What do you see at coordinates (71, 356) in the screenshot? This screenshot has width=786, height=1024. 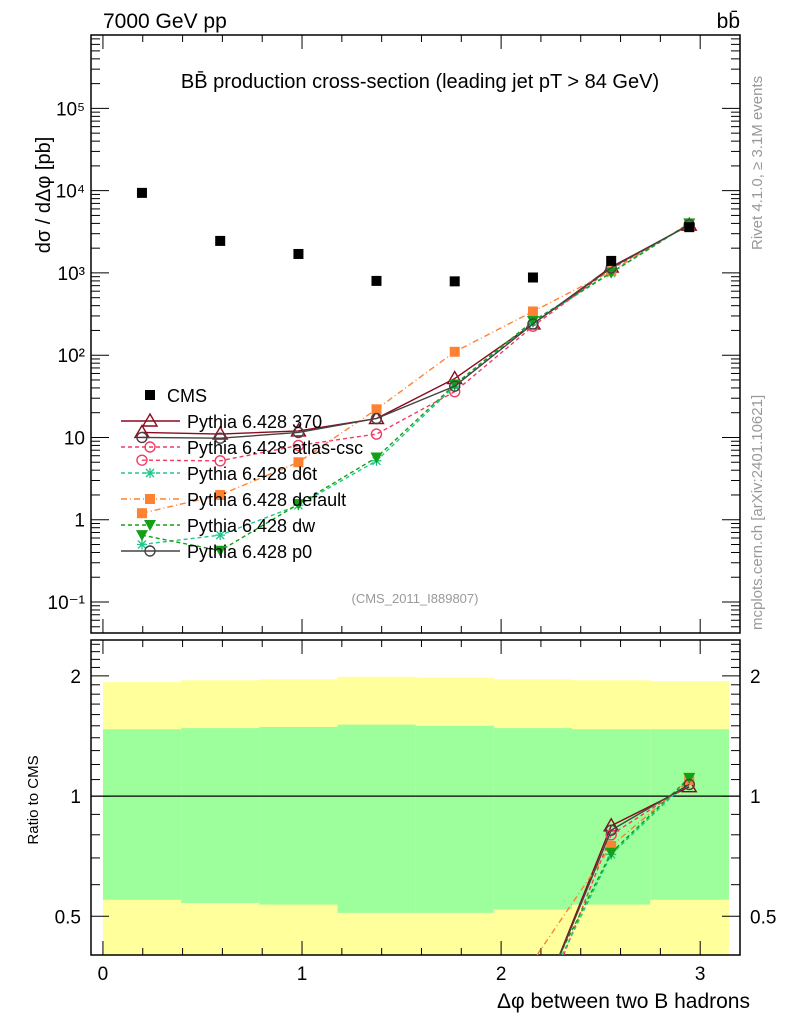 I see `y-tick-label: 10²` at bounding box center [71, 356].